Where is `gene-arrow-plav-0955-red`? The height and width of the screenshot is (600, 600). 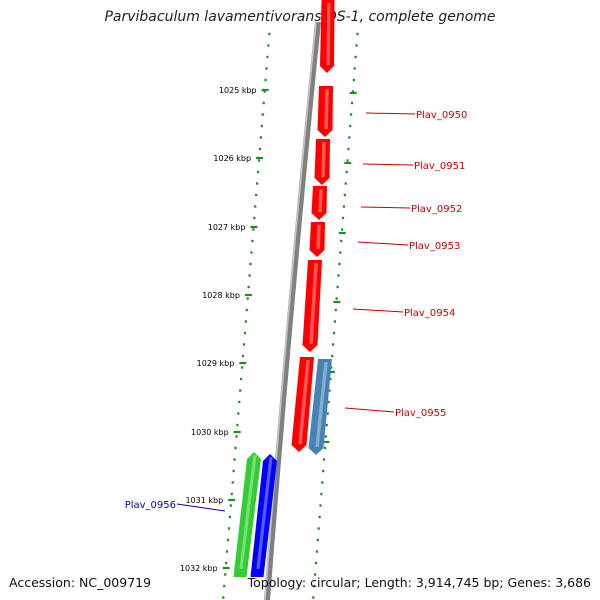
gene-arrow-plav-0955-red is located at coordinates (303, 404).